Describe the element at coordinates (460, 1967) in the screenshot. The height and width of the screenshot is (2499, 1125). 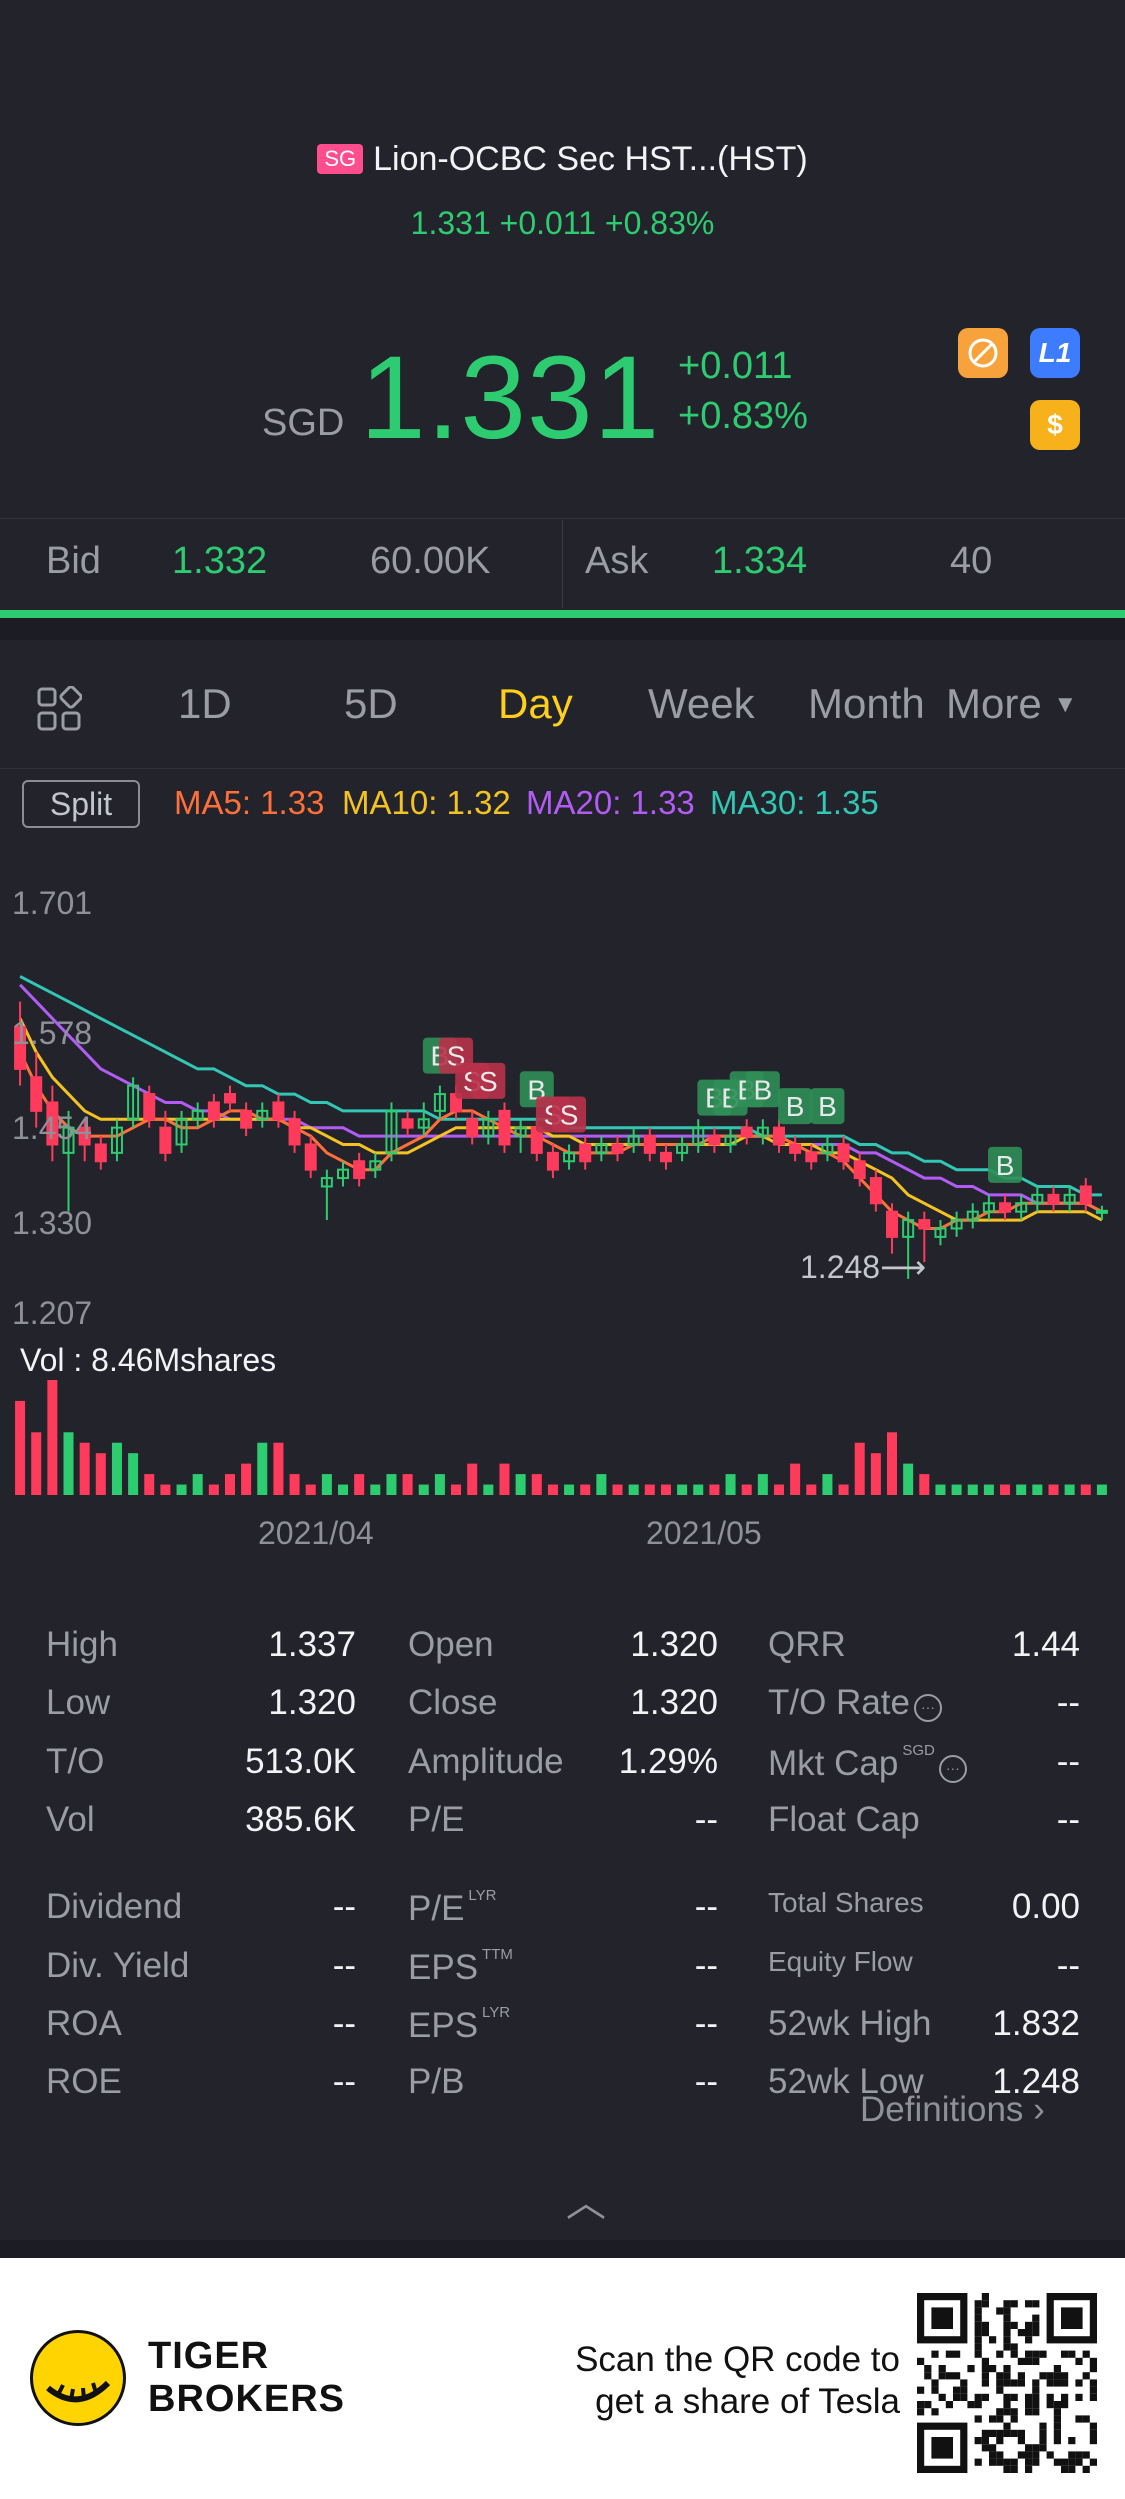
I see `stat-label: EPS TTM` at that location.